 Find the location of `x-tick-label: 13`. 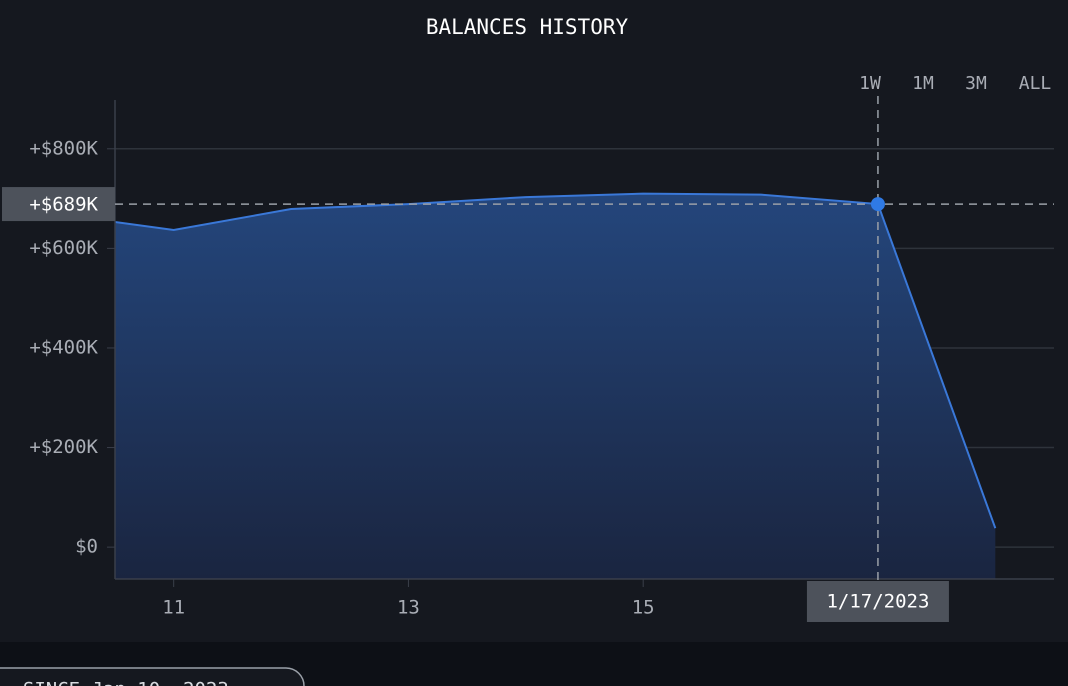

x-tick-label: 13 is located at coordinates (408, 608).